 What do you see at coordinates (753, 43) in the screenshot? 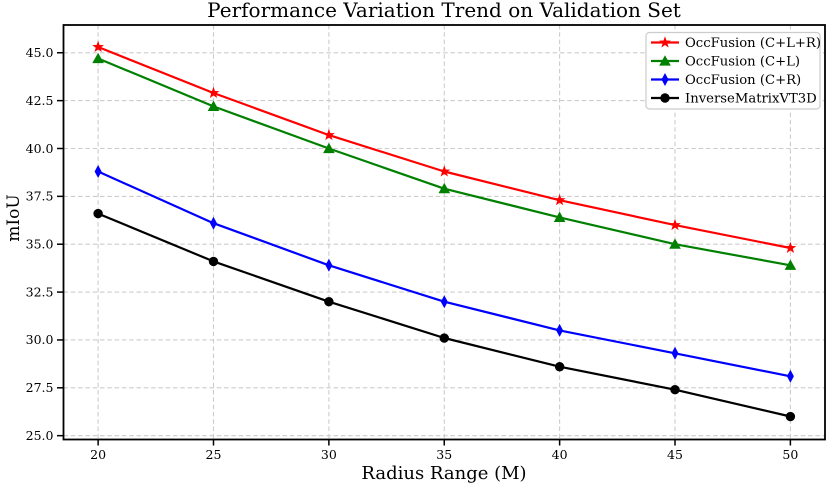
I see `legend-label: OccFusion (C+L+R)` at bounding box center [753, 43].